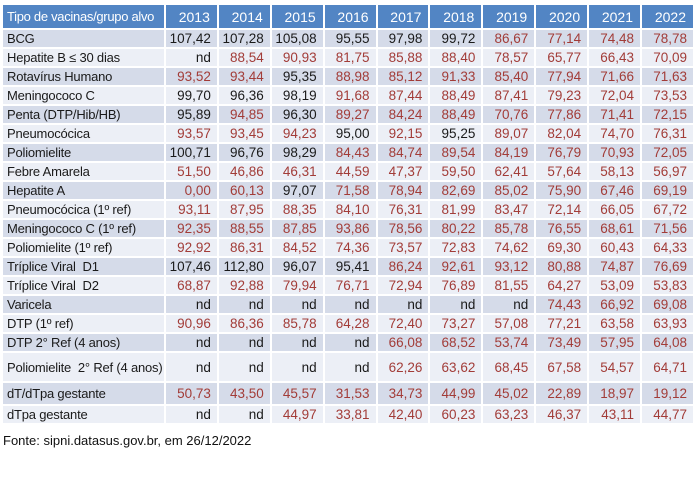  What do you see at coordinates (667, 114) in the screenshot?
I see `coverage-value-cell: 72,15` at bounding box center [667, 114].